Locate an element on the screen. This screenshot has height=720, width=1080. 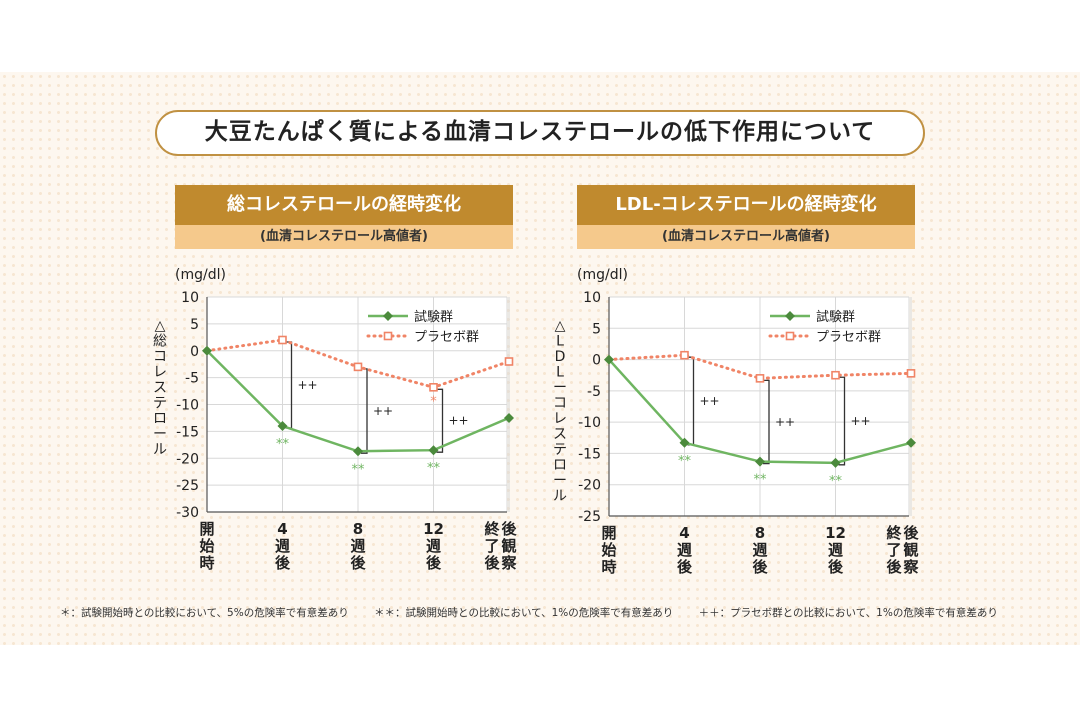
y-axis-label-char: L is located at coordinates (560, 342).